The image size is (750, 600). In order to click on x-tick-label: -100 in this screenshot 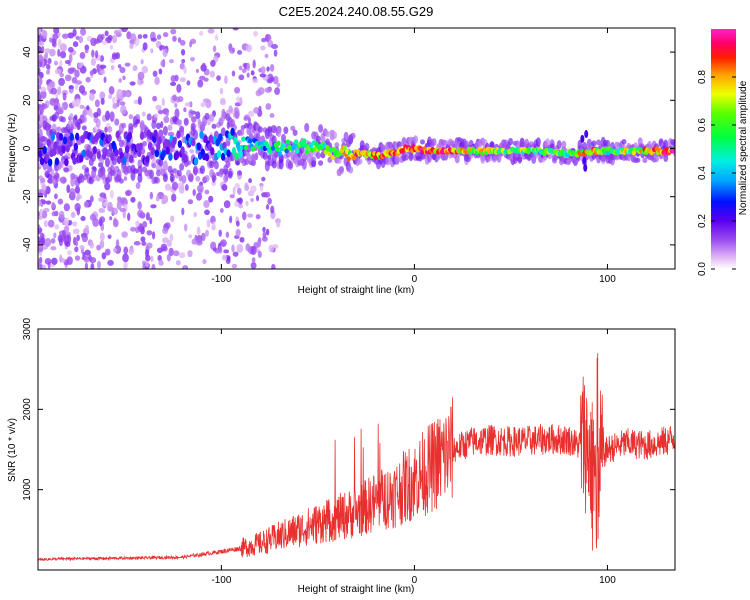, I will do `click(221, 580)`.